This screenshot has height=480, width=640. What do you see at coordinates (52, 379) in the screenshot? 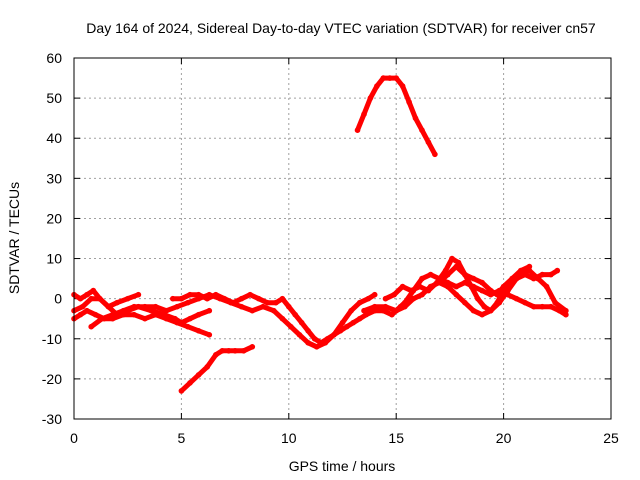
I see `y-tick-label: -20` at bounding box center [52, 379].